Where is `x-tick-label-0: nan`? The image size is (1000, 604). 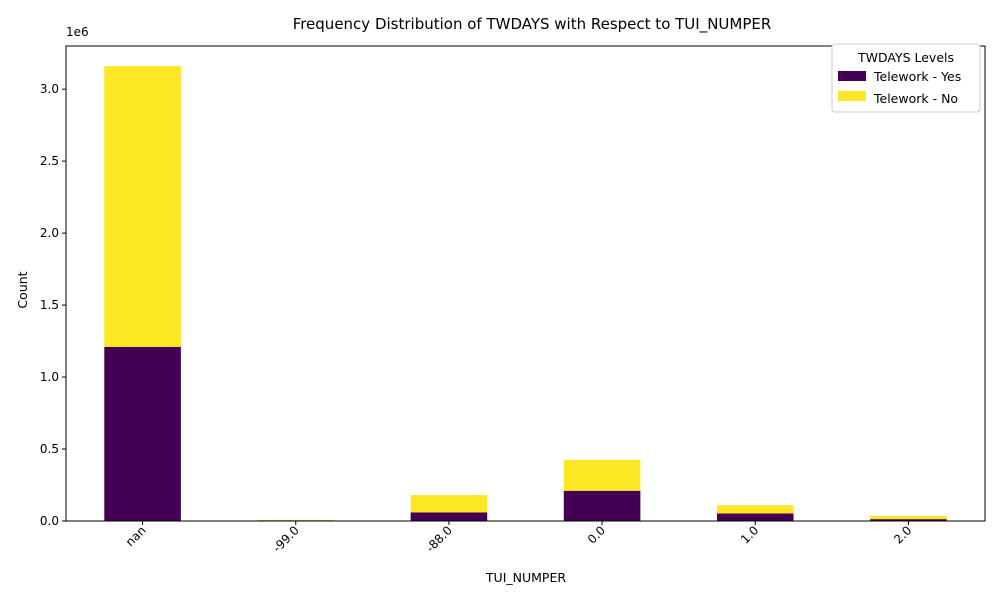 x-tick-label-0: nan is located at coordinates (136, 536).